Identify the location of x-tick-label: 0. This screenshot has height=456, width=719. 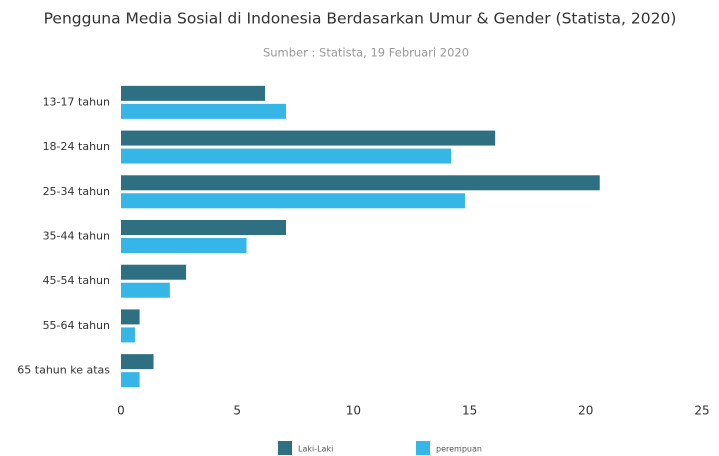
(121, 411).